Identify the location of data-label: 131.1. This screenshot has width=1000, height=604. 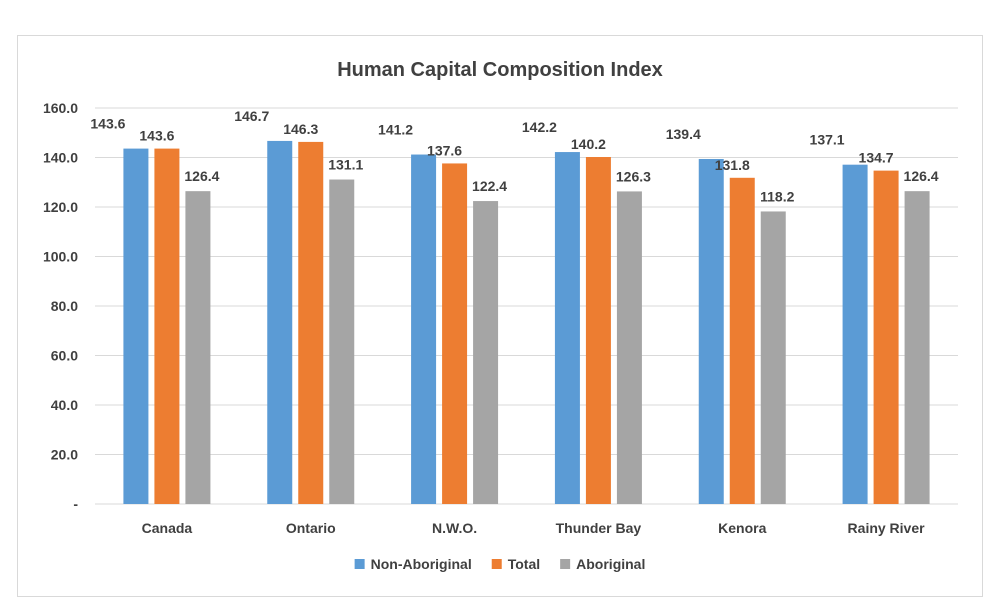
(345, 165).